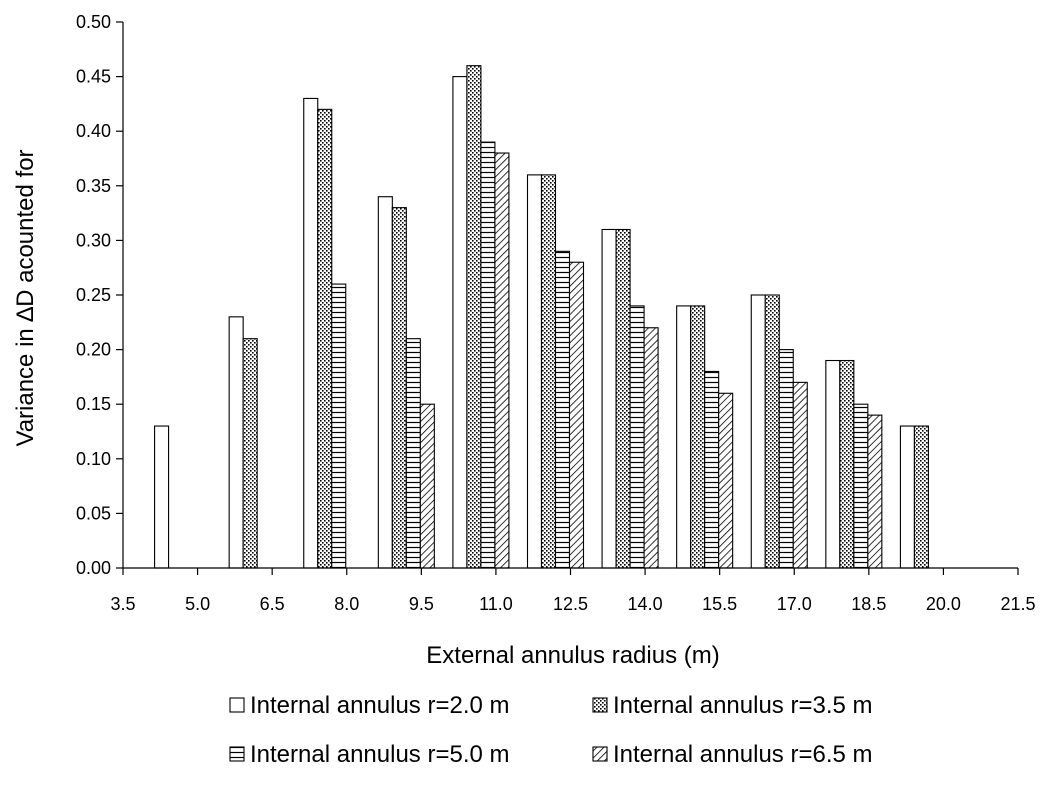 Image resolution: width=1047 pixels, height=788 pixels. I want to click on x-tick-label: 20.0, so click(943, 604).